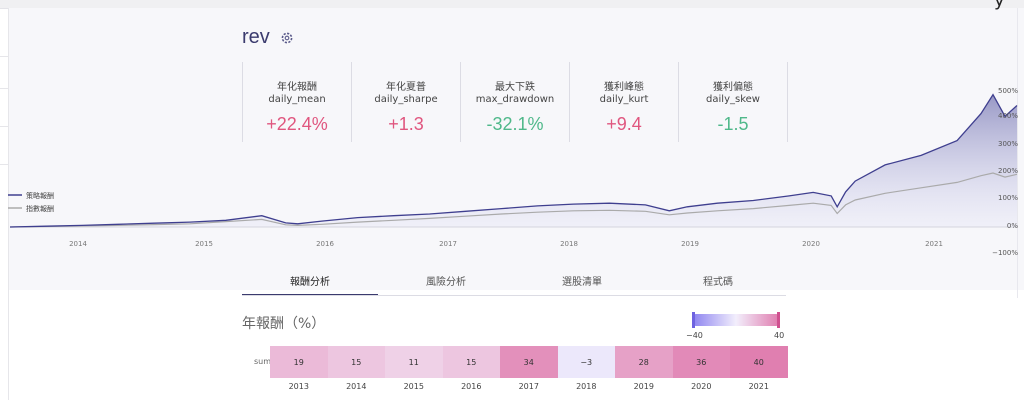 The width and height of the screenshot is (1024, 400). What do you see at coordinates (701, 386) in the screenshot?
I see `heatmap-year-label: 2020` at bounding box center [701, 386].